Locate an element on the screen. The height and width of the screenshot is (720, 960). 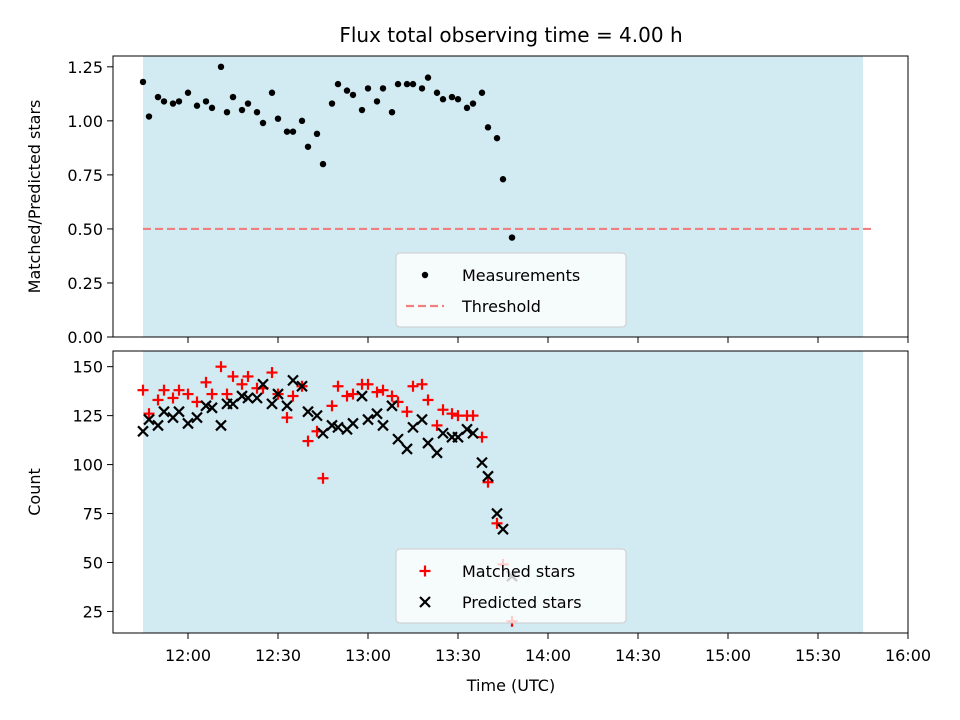
y-tick-label: 1.25 is located at coordinates (85, 67).